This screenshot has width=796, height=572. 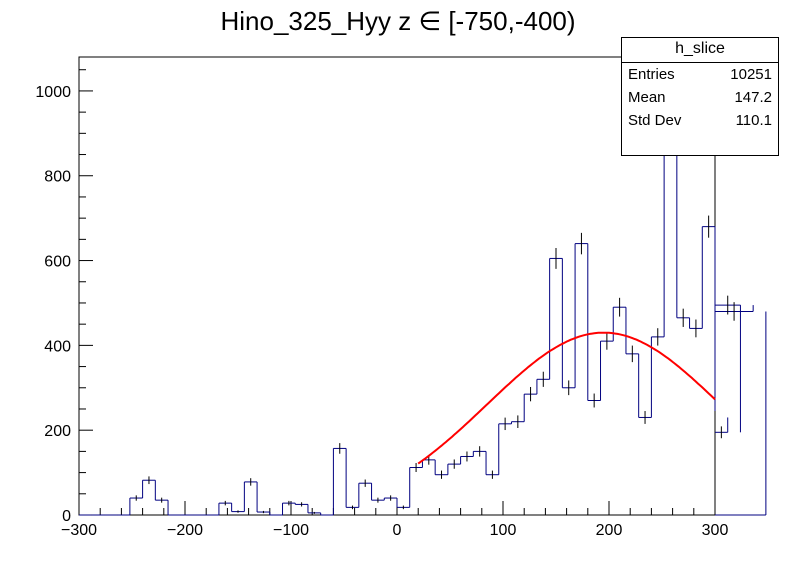 I want to click on stats-title: h_slice, so click(x=700, y=50).